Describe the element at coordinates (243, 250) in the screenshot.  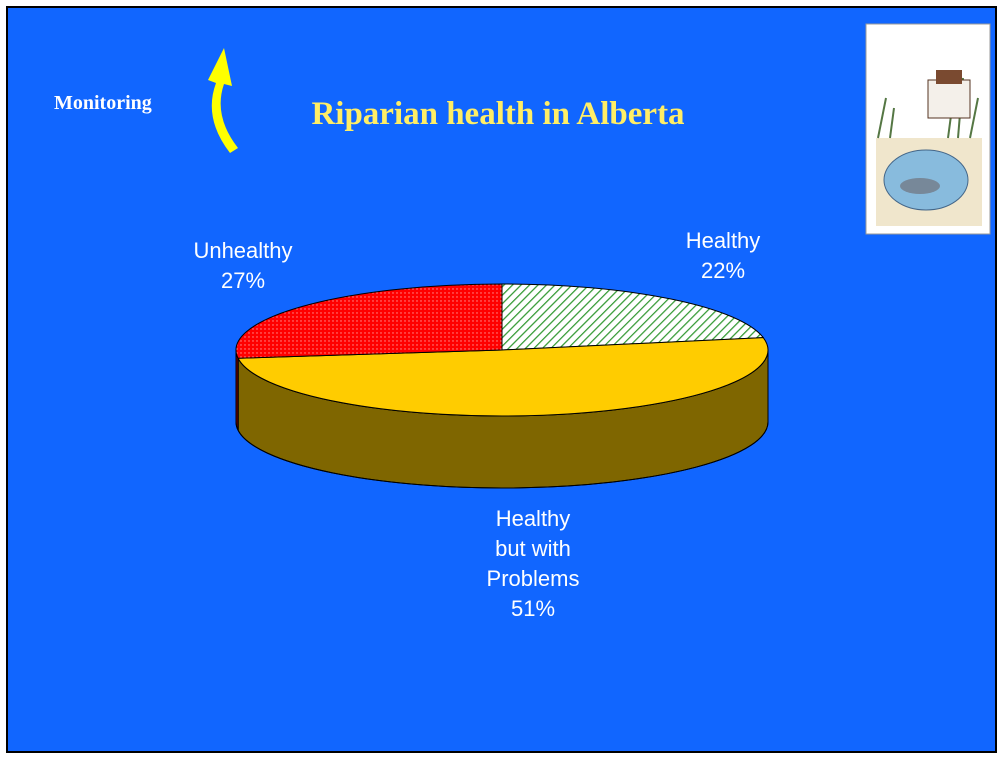
I see `category-label: Unhealthy` at that location.